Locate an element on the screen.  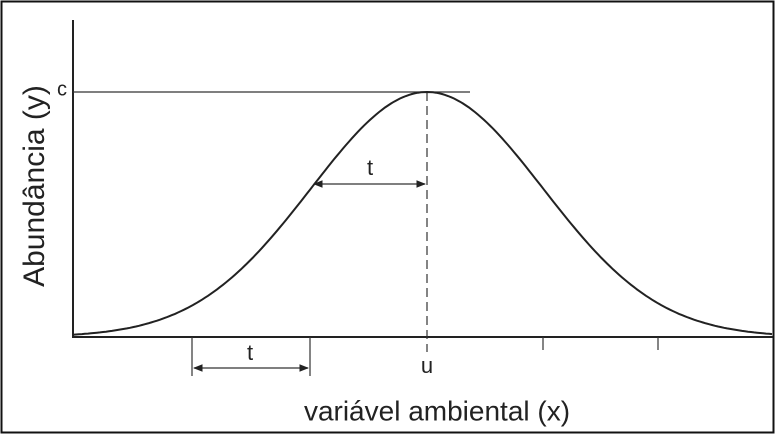
x-axis-label: variável ambiental (x) is located at coordinates (437, 410).